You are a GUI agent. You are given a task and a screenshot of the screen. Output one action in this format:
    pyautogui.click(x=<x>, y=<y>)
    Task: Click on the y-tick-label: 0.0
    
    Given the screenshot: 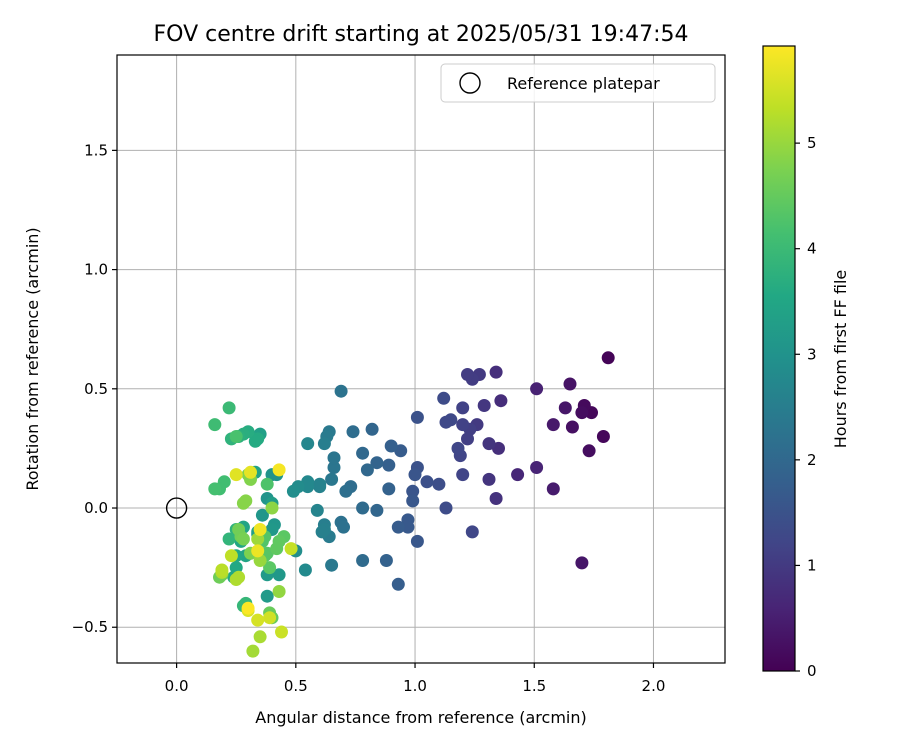 What is the action you would take?
    pyautogui.click(x=96, y=508)
    